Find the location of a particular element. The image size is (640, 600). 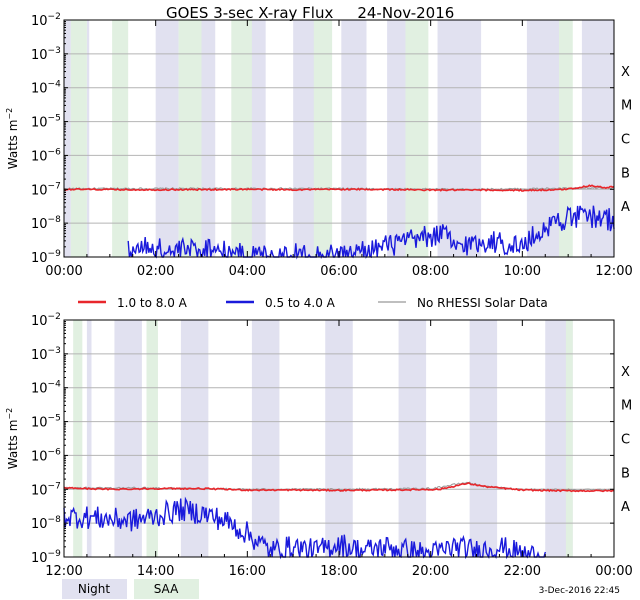

saa-legend-label: SAA is located at coordinates (166, 589).